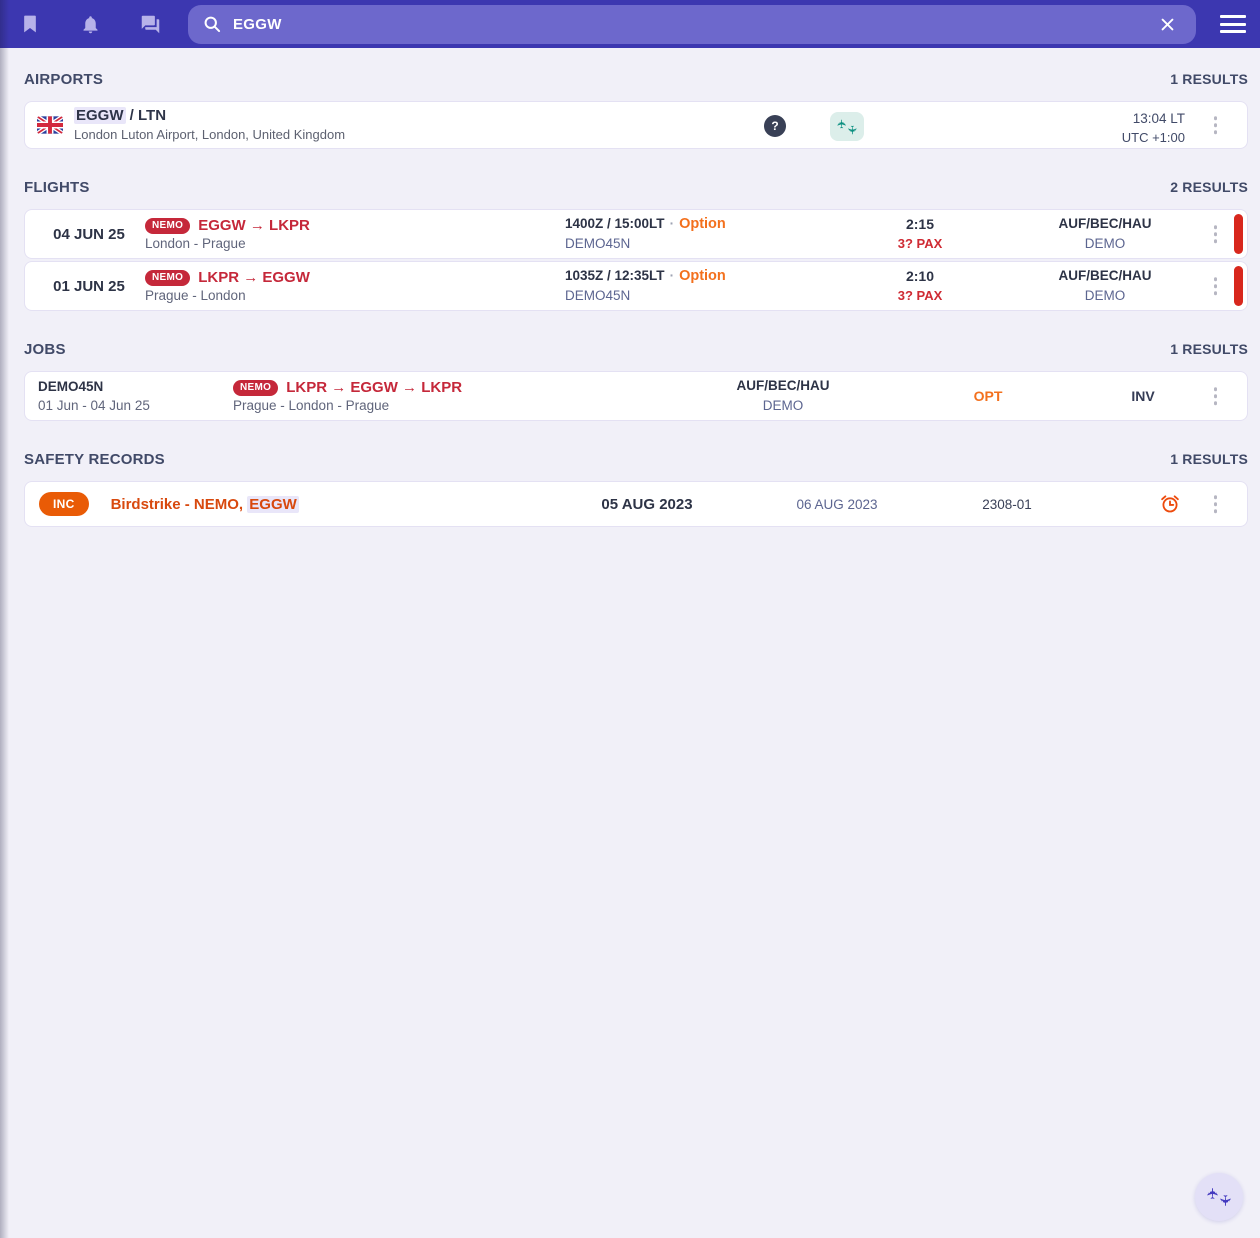 This screenshot has width=1260, height=1238. I want to click on top-app-bar, so click(630, 24).